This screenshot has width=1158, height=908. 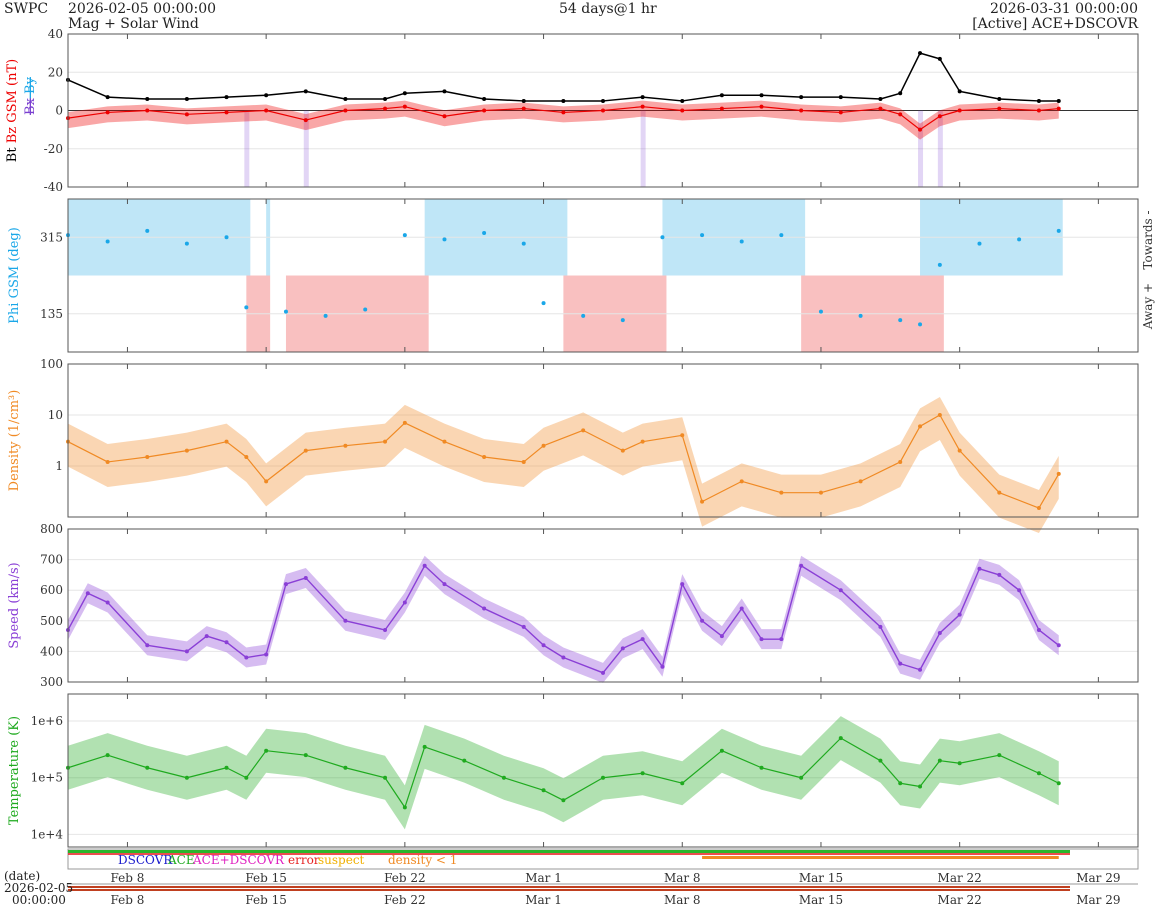 I want to click on product-title: Mag + Solar Wind, so click(x=133, y=24).